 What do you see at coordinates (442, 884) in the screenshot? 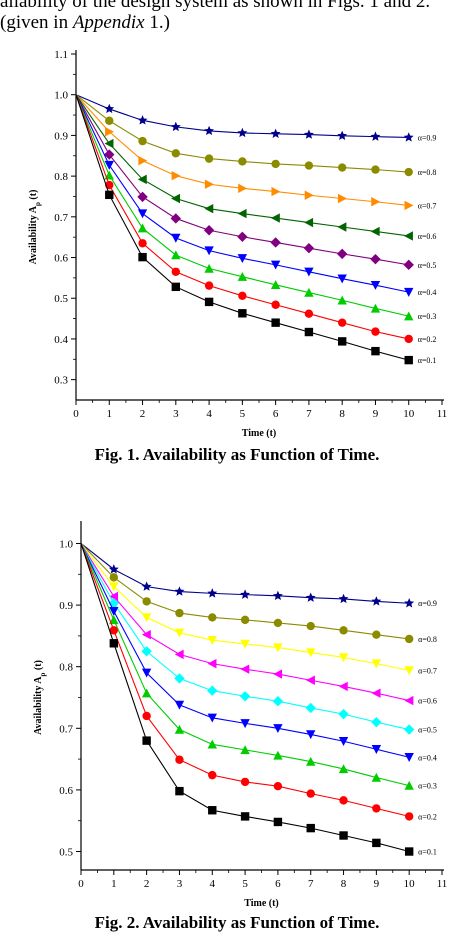
I see `x-tick-label: 11` at bounding box center [442, 884].